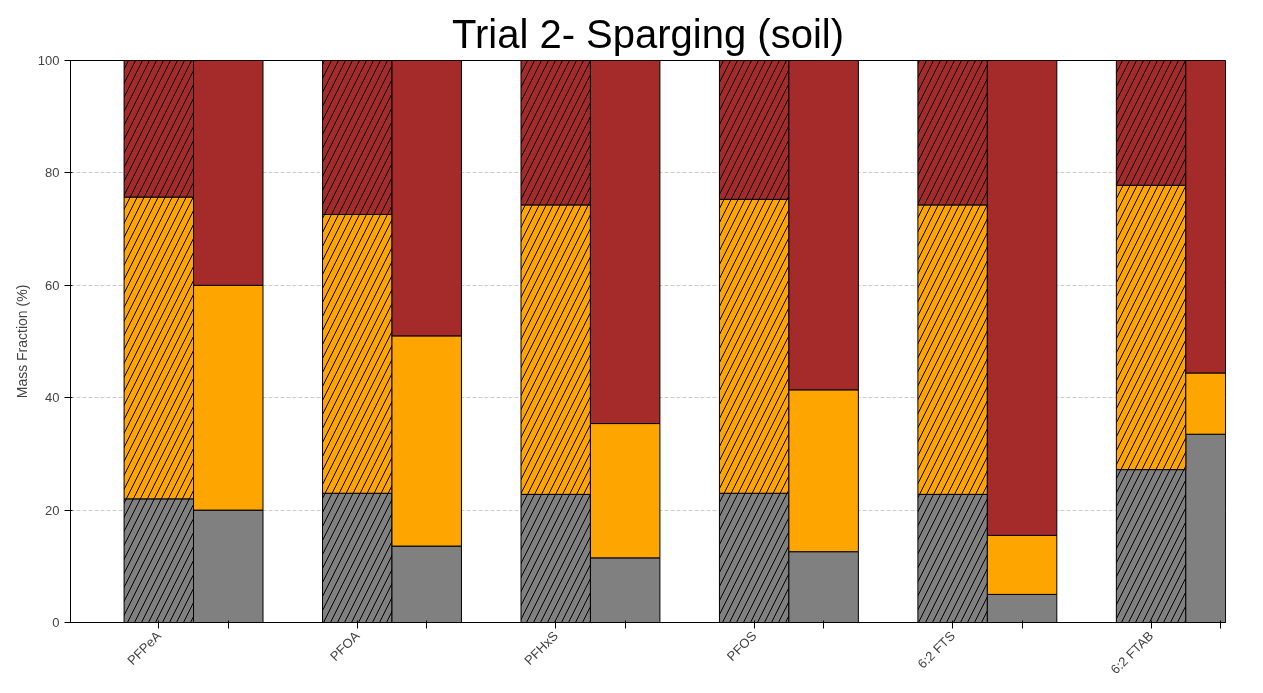 This screenshot has height=693, width=1263. What do you see at coordinates (52, 398) in the screenshot?
I see `y-tick-label: 40` at bounding box center [52, 398].